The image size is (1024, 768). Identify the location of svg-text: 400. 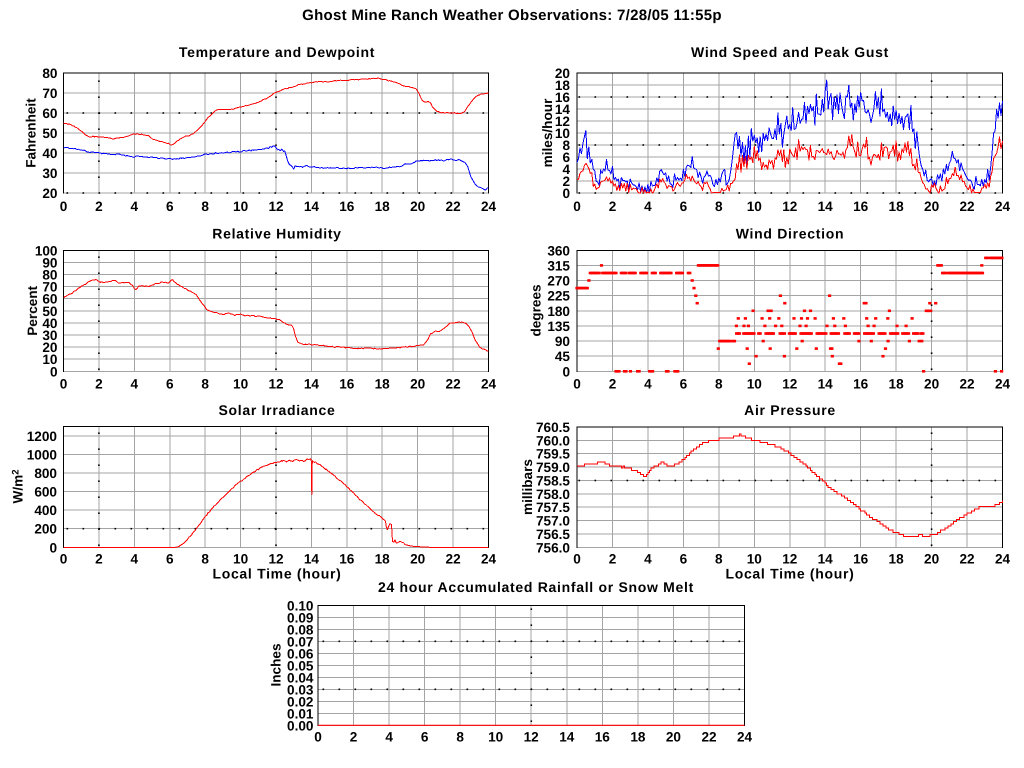
(45, 510).